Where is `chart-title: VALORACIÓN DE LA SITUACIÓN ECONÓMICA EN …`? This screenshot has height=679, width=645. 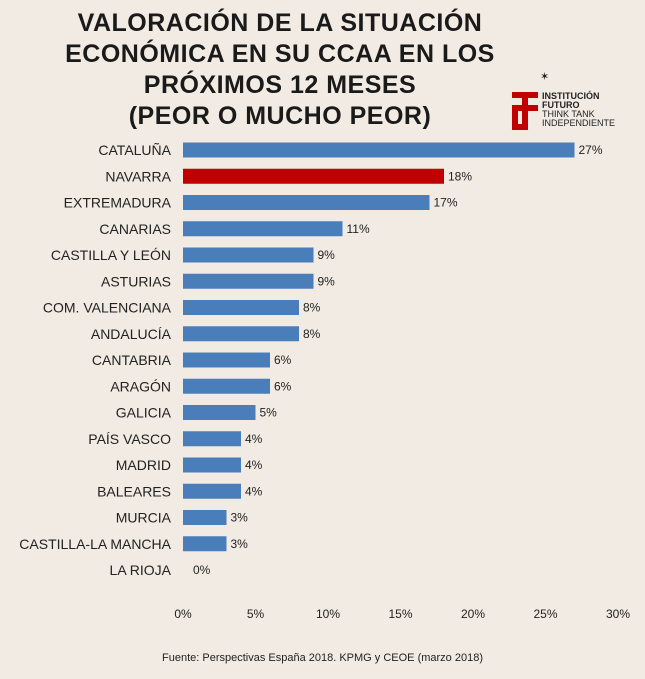 chart-title: VALORACIÓN DE LA SITUACIÓN ECONÓMICA EN … is located at coordinates (280, 70).